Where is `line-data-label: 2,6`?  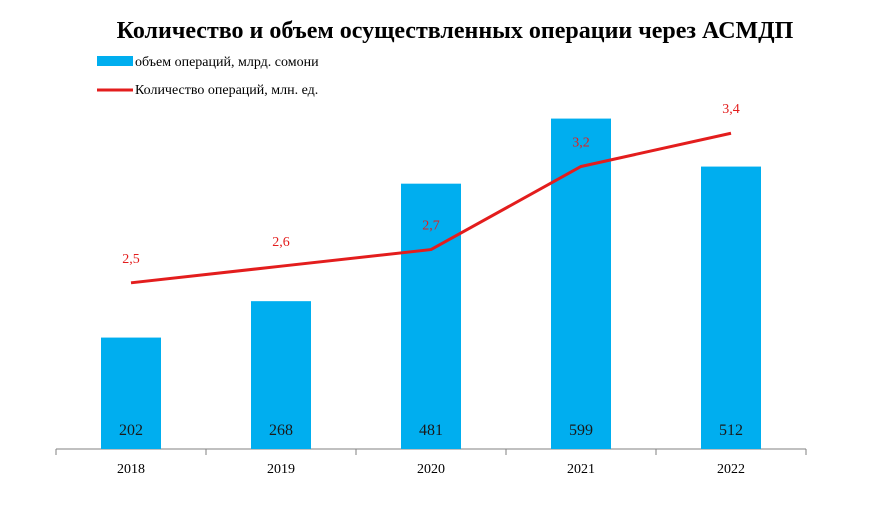
line-data-label: 2,6 is located at coordinates (281, 242).